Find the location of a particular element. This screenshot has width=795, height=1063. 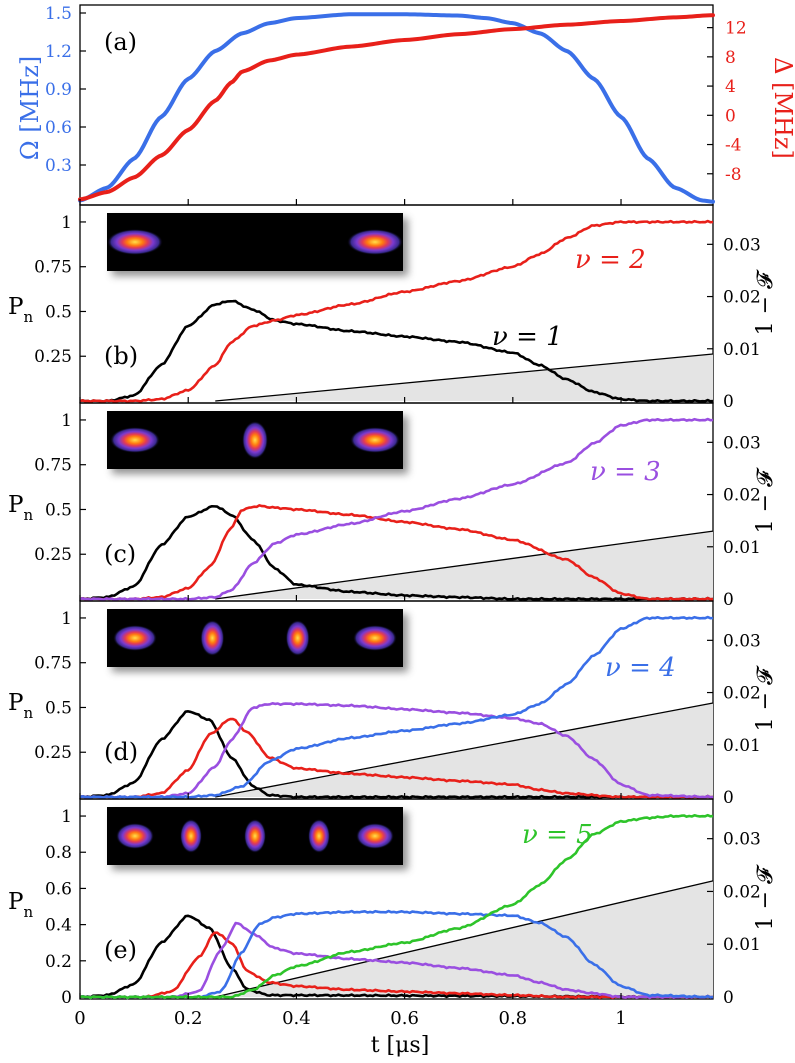

panel-b-nu-label: ν = 2 is located at coordinates (610, 260).